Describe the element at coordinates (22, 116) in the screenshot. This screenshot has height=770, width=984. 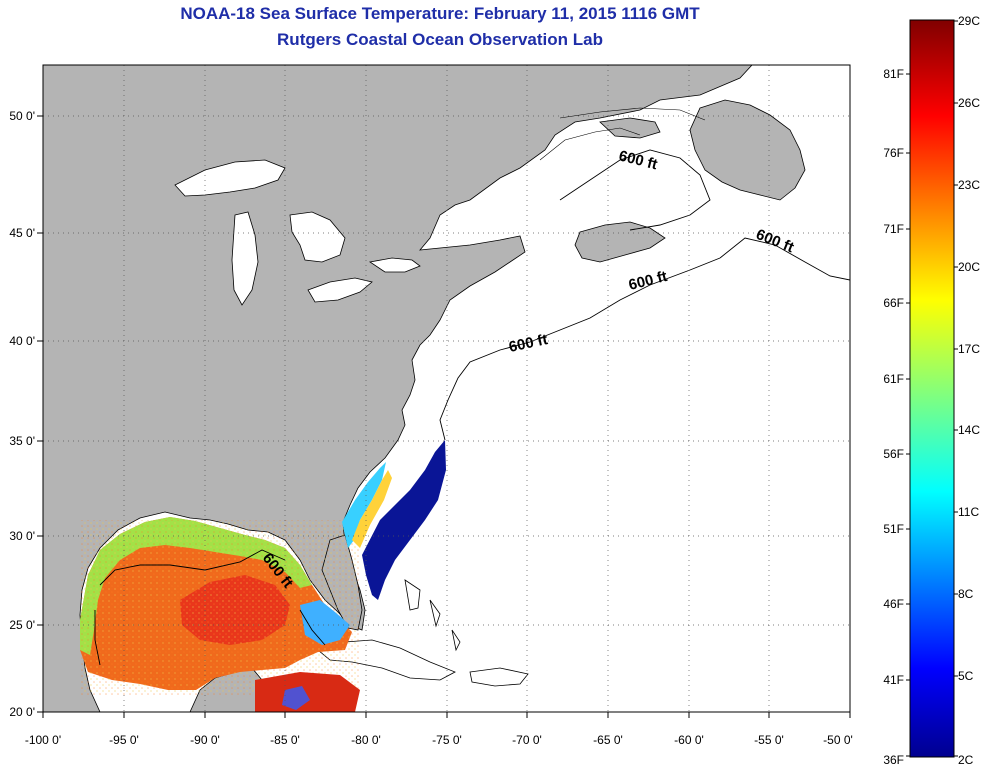
I see `lat-label-50n: 50 0'` at that location.